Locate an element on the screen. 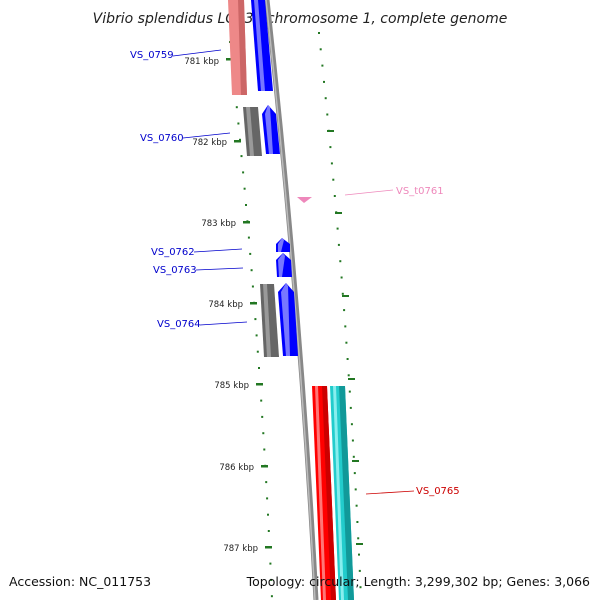 The image size is (600, 600). gene-label-vs-0765: VS_0765 is located at coordinates (438, 491).